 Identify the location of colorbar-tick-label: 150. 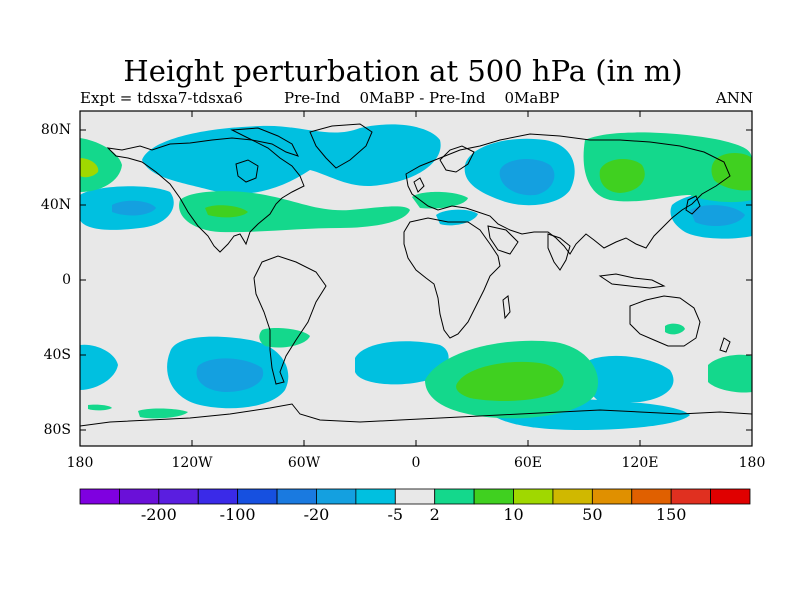
(671, 514).